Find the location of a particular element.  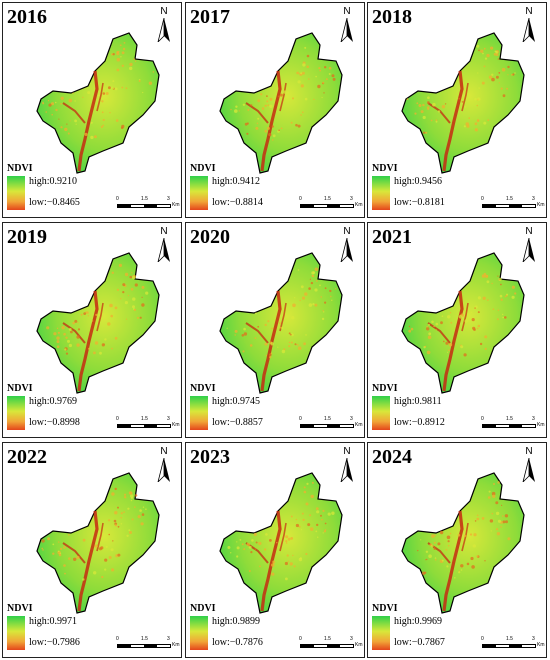

legend-high-value: high:0.9769 is located at coordinates (53, 401).